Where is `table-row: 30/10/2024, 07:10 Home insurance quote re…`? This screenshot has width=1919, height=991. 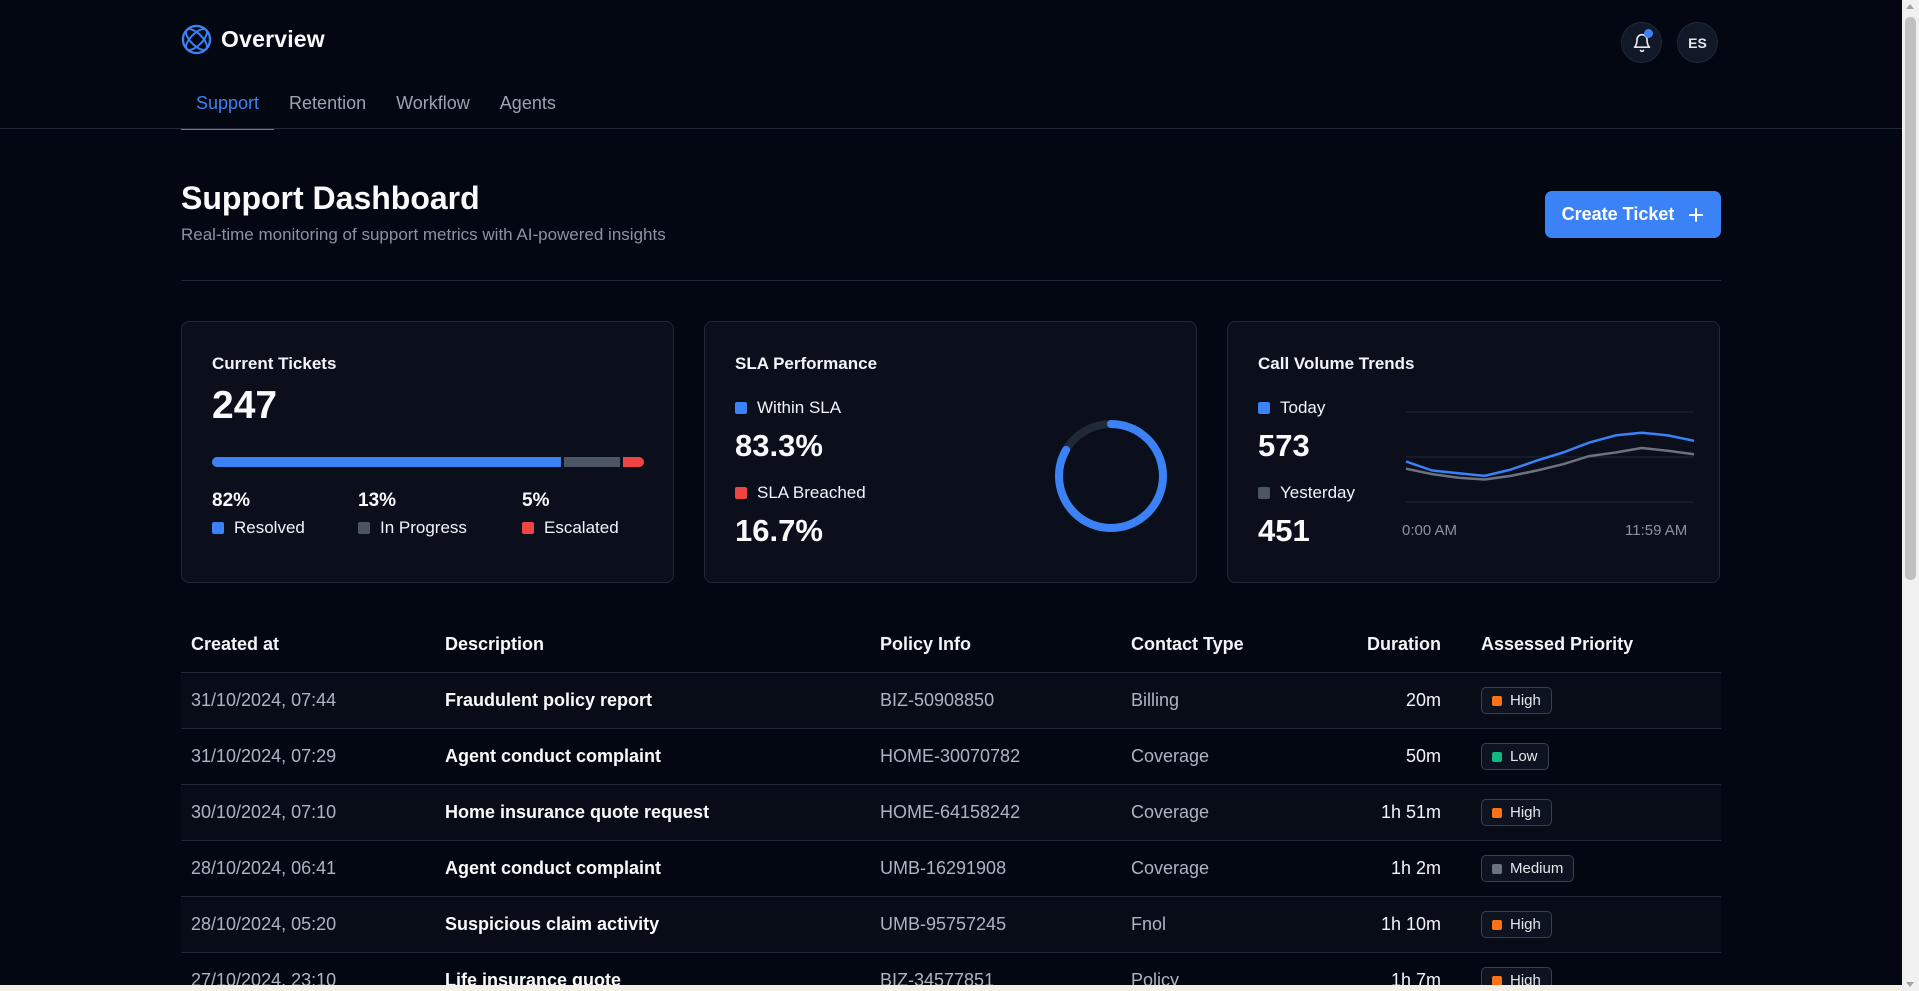
table-row: 30/10/2024, 07:10 Home insurance quote re… is located at coordinates (951, 813).